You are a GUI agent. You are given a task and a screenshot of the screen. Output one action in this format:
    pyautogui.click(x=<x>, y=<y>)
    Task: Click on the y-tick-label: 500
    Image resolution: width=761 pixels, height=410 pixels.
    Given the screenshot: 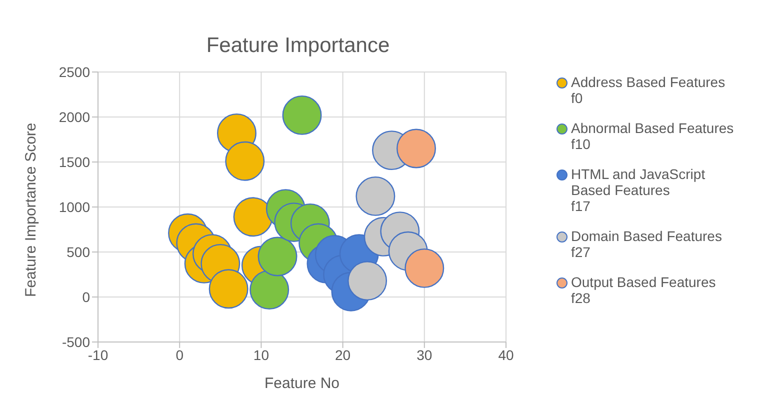 What is the action you would take?
    pyautogui.click(x=78, y=252)
    